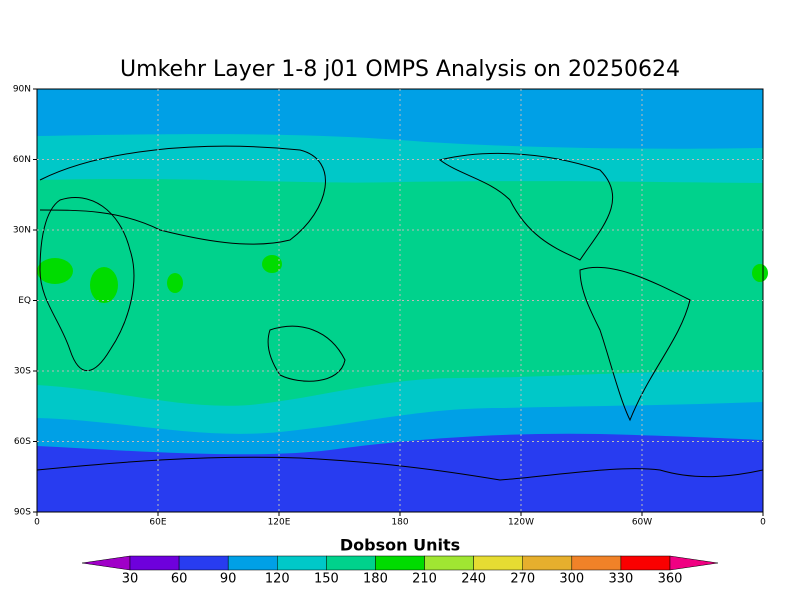  Describe the element at coordinates (22, 231) in the screenshot. I see `y-tick-label: 30N` at that location.